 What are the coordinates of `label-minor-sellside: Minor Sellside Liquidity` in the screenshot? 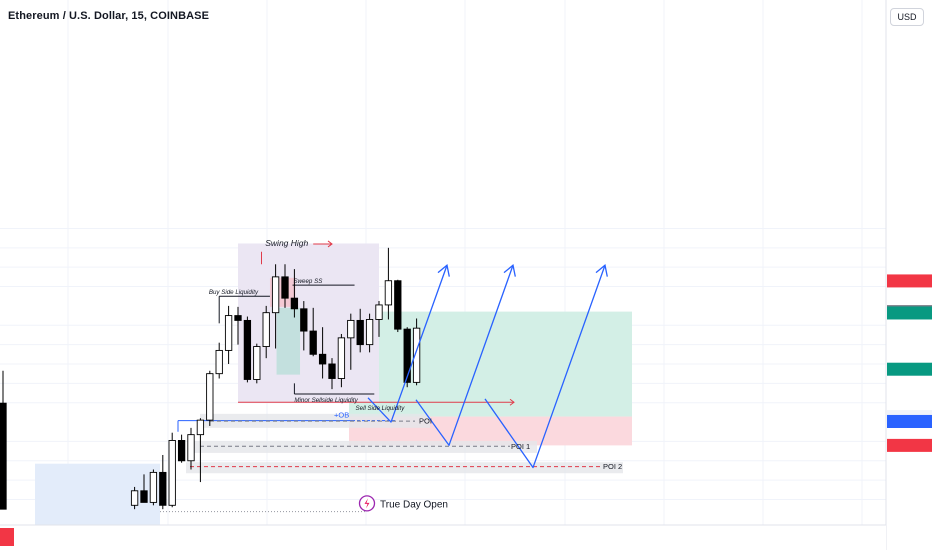 It's located at (326, 400).